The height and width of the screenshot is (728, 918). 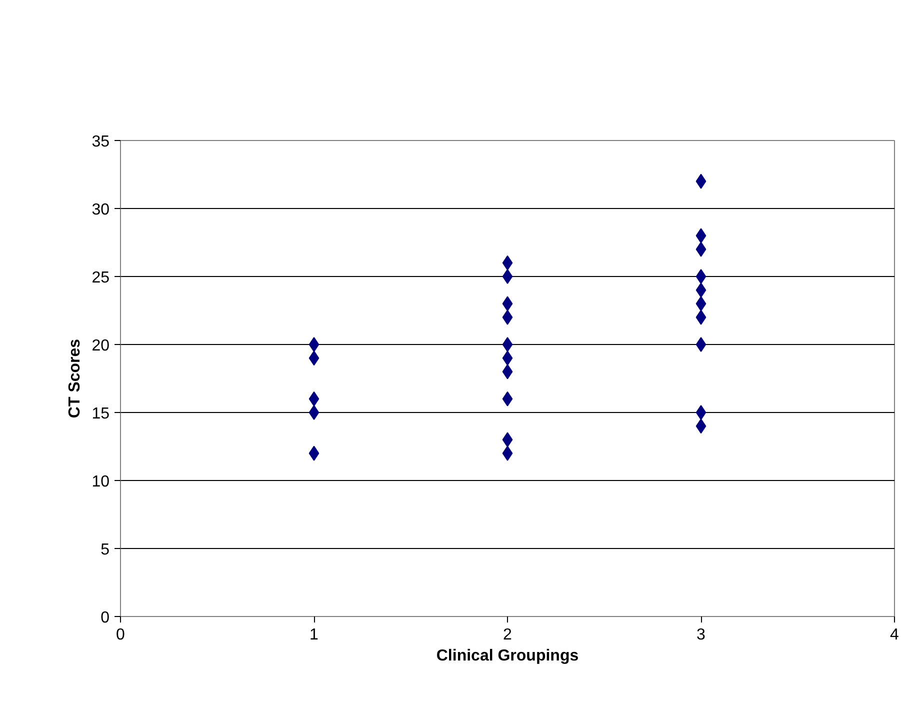 What do you see at coordinates (101, 210) in the screenshot?
I see `y-tick-label: 30` at bounding box center [101, 210].